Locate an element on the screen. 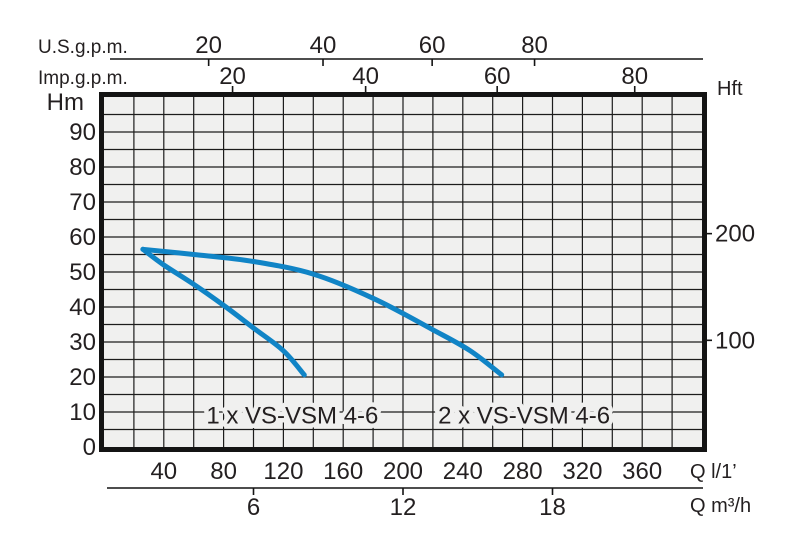  tick-label-l1: 40 is located at coordinates (163, 471).